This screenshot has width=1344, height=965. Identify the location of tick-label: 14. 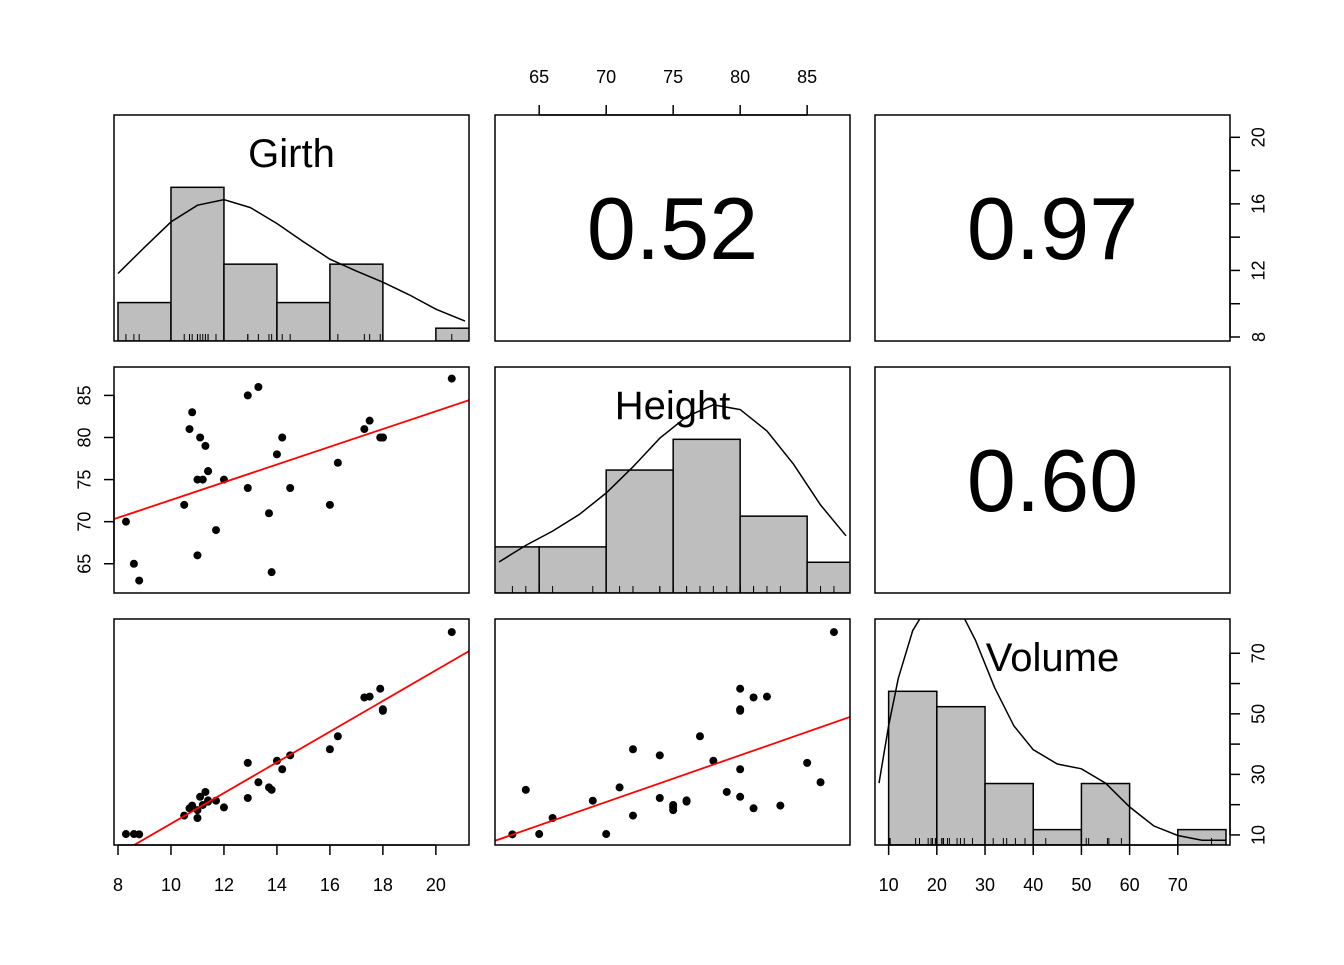
(277, 885).